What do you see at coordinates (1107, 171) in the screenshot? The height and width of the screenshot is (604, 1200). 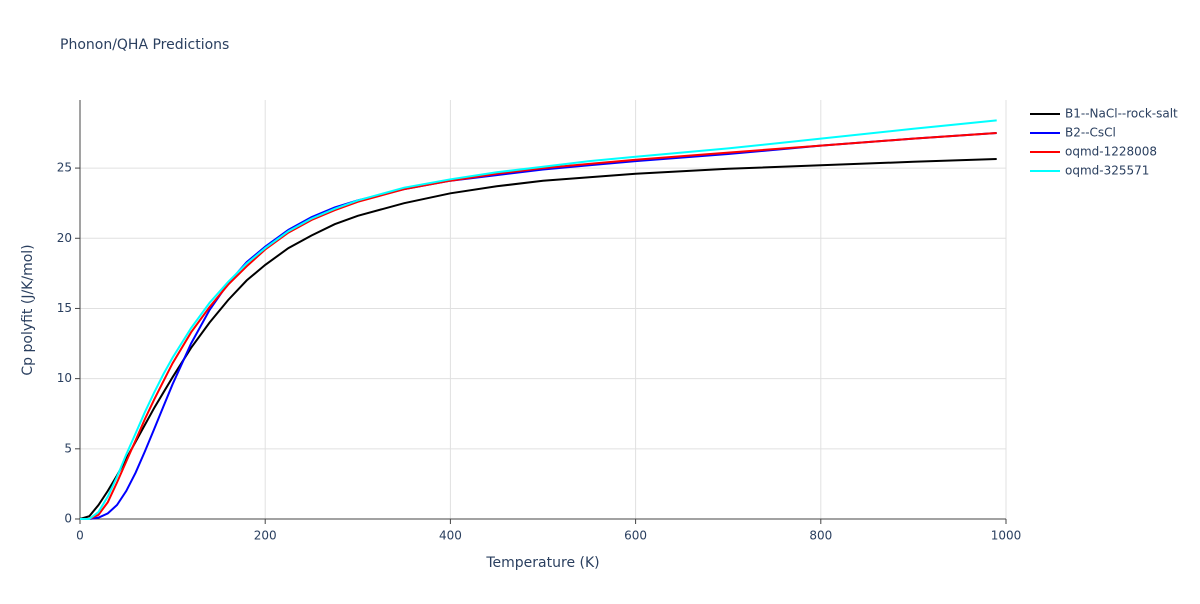 I see `legend-label: oqmd-325571` at bounding box center [1107, 171].